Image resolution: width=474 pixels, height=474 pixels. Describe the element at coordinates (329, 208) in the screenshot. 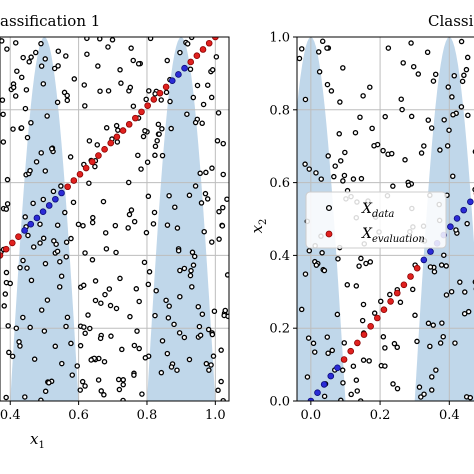

I see `legend-data-marker` at that location.